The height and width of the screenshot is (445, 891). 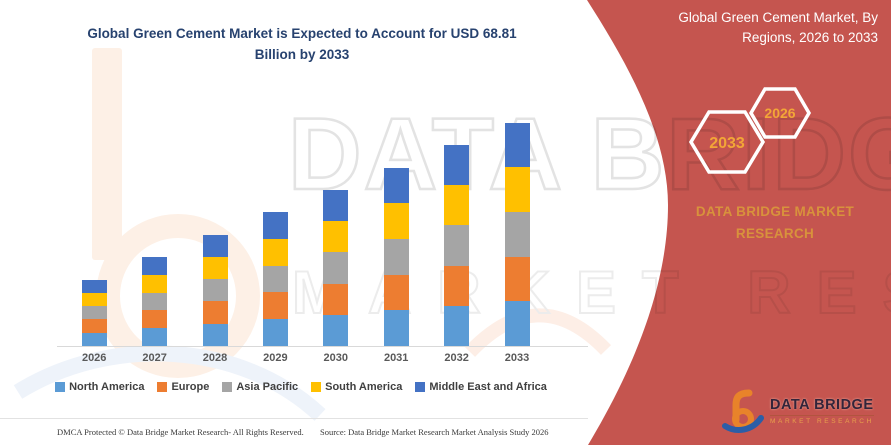 I want to click on bar-2026: 2026, so click(x=94, y=321).